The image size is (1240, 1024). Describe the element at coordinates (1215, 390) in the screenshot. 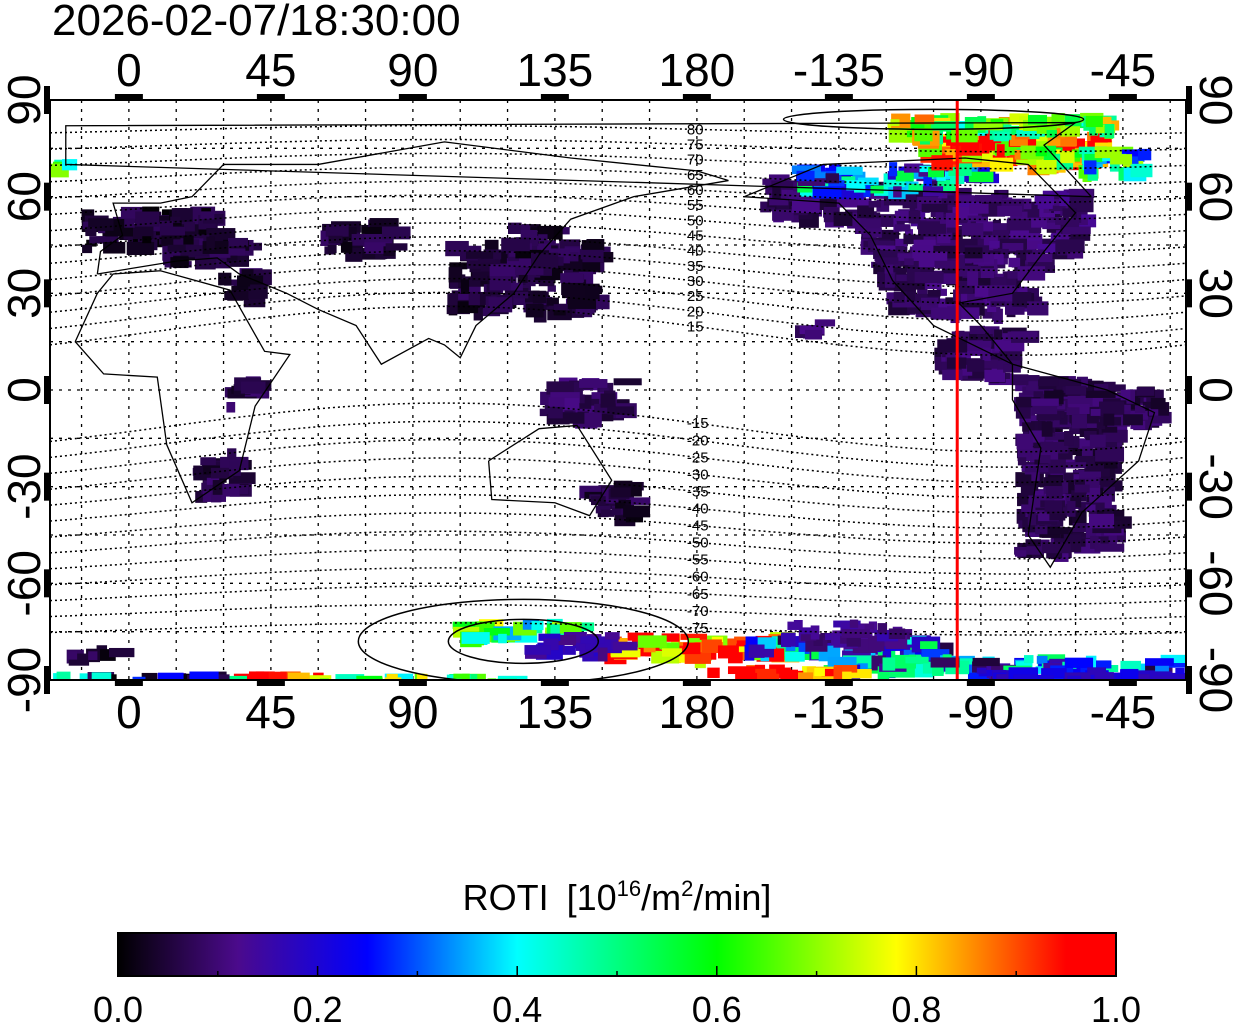

I see `right-lat-label: 0` at that location.